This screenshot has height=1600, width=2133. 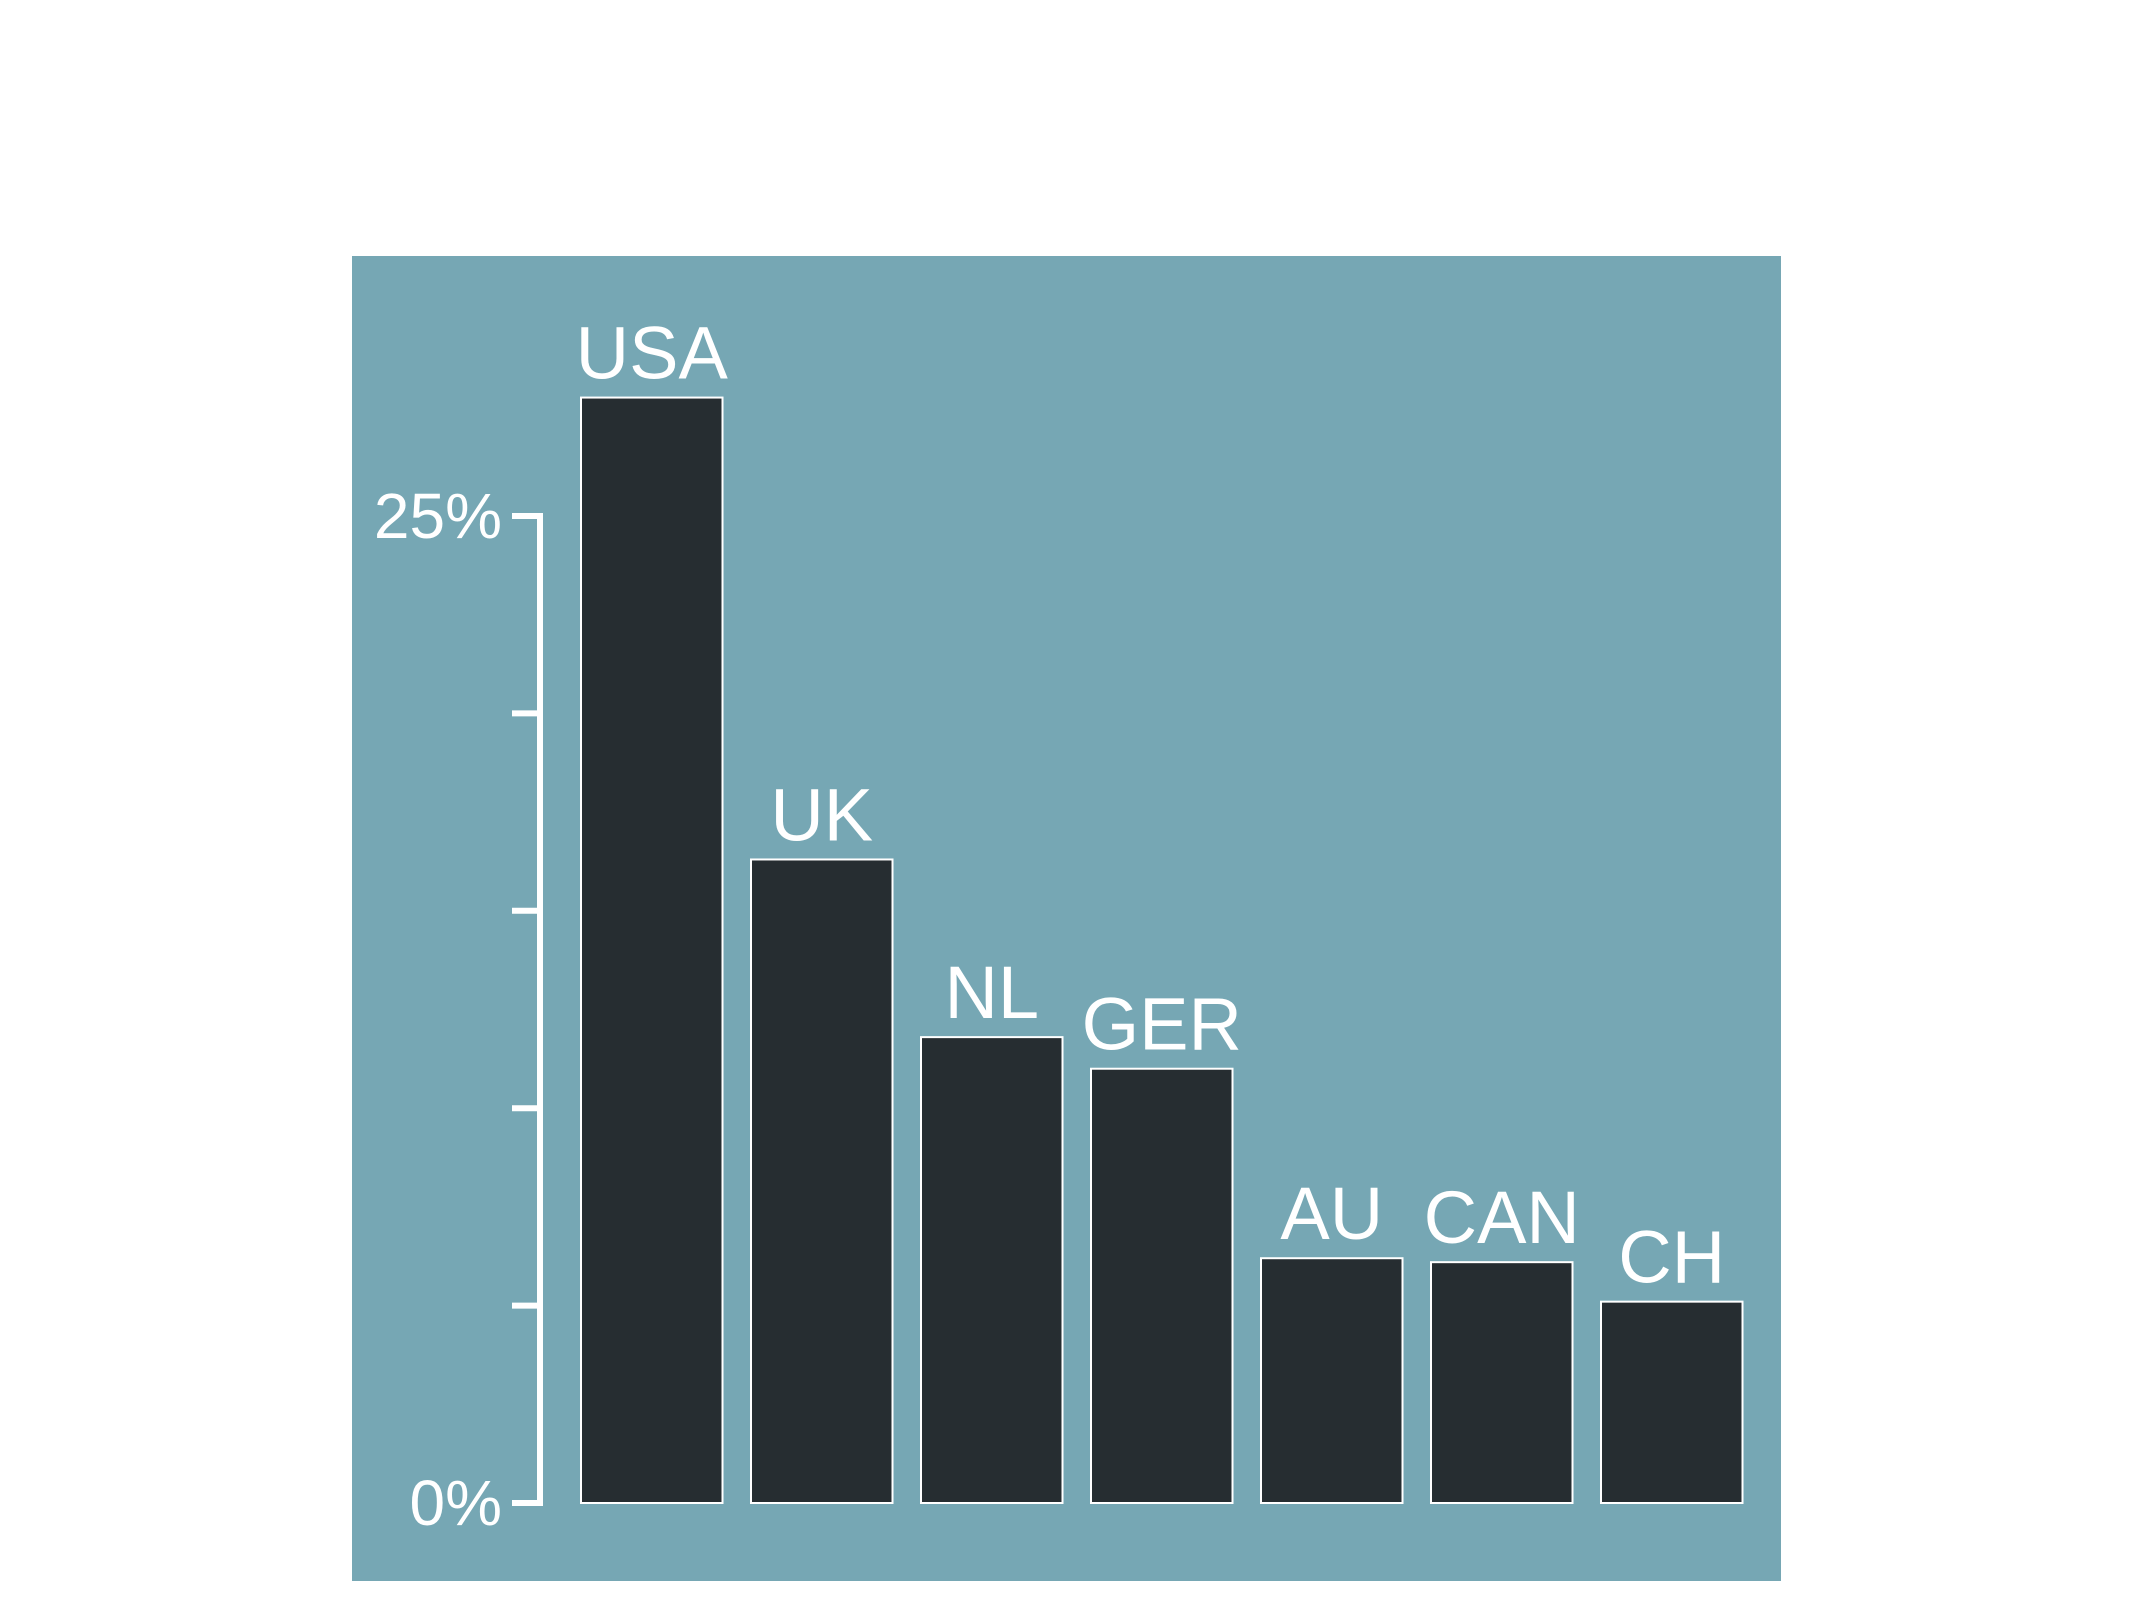 I want to click on y-tick-label: 25%, so click(x=438, y=516).